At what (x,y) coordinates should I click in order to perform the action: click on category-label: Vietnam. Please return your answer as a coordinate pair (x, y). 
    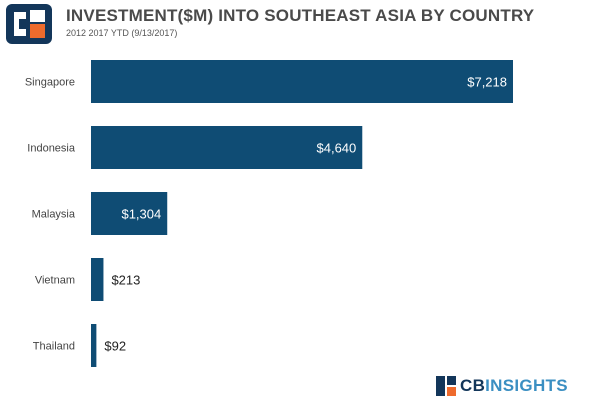
    Looking at the image, I should click on (55, 281).